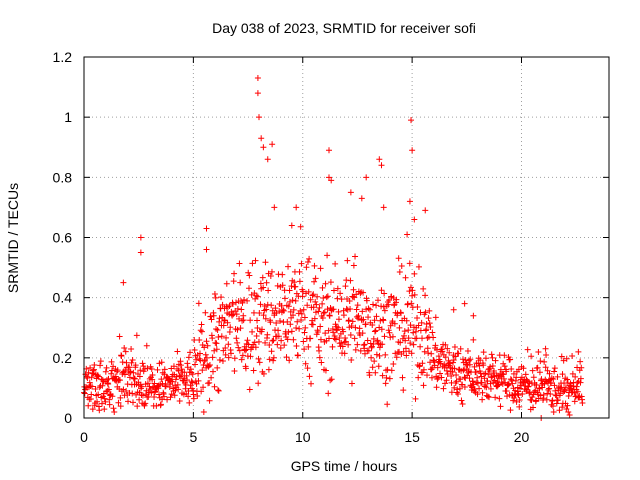 This screenshot has height=480, width=640. I want to click on x-tick-label: 15, so click(412, 437).